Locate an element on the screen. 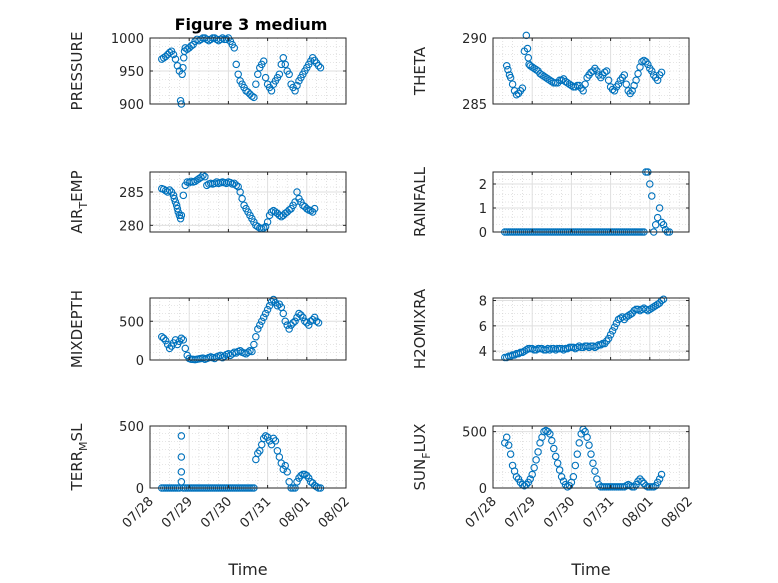 This screenshot has height=583, width=778. subplot-3: 280 285 AIRTEMP is located at coordinates (207, 202).